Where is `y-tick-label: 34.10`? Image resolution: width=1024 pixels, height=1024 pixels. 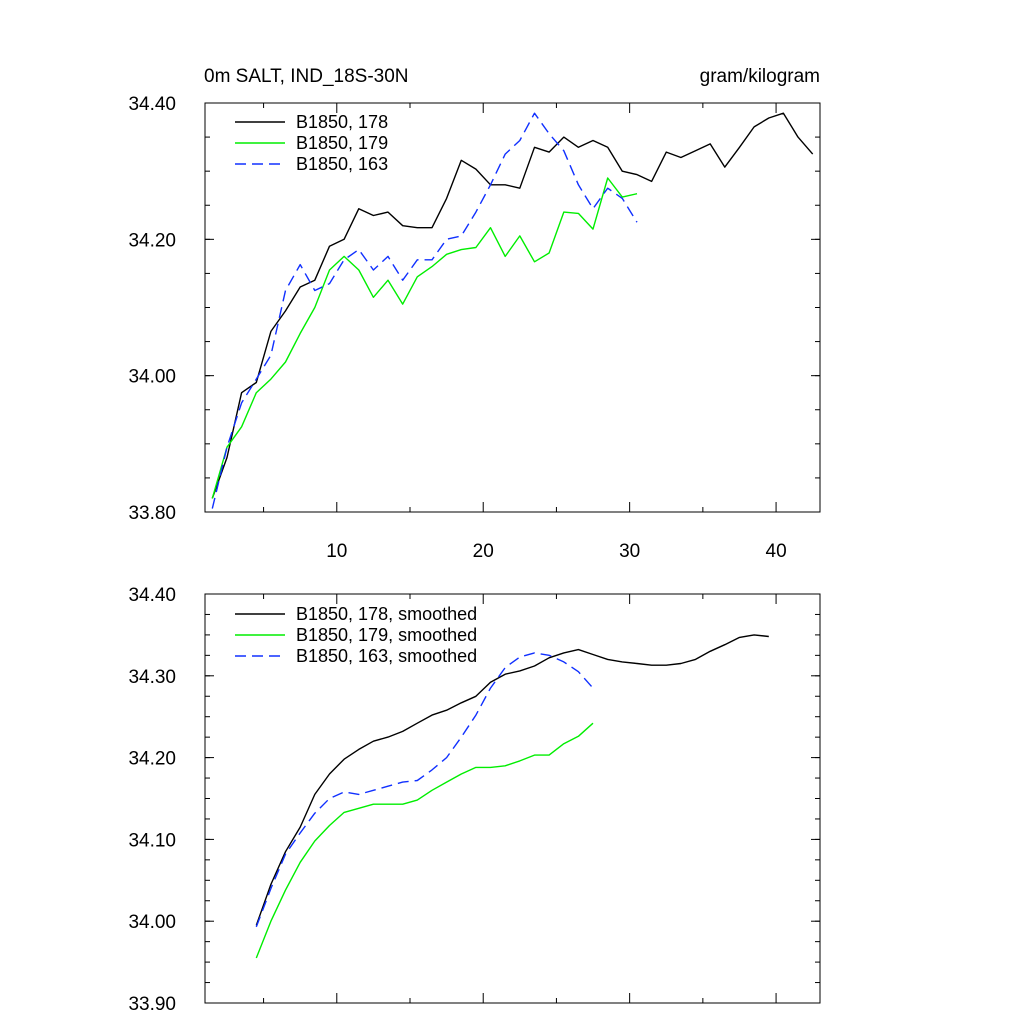
y-tick-label: 34.10 is located at coordinates (152, 840).